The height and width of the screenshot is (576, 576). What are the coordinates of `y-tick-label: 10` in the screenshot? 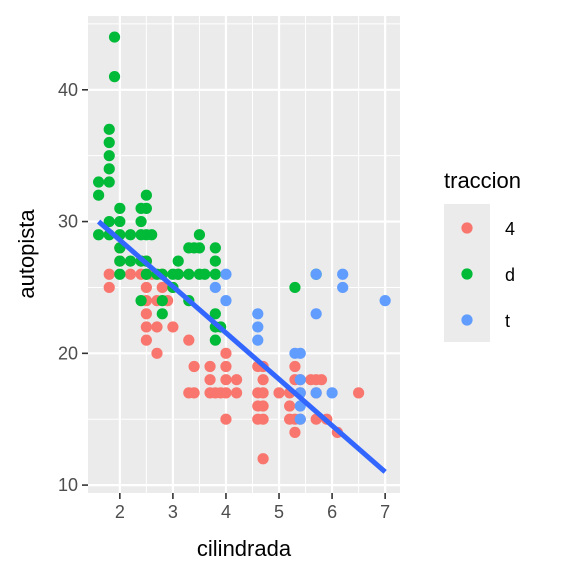 It's located at (68, 485).